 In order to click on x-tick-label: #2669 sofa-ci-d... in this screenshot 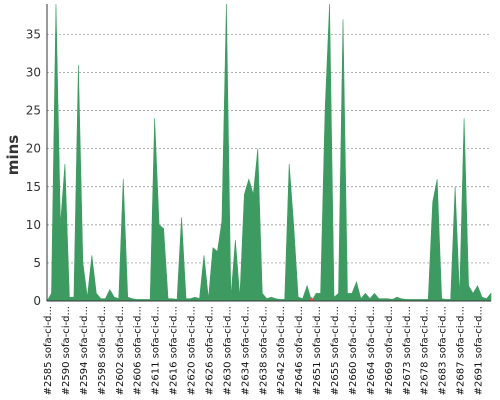, I will do `click(389, 350)`.